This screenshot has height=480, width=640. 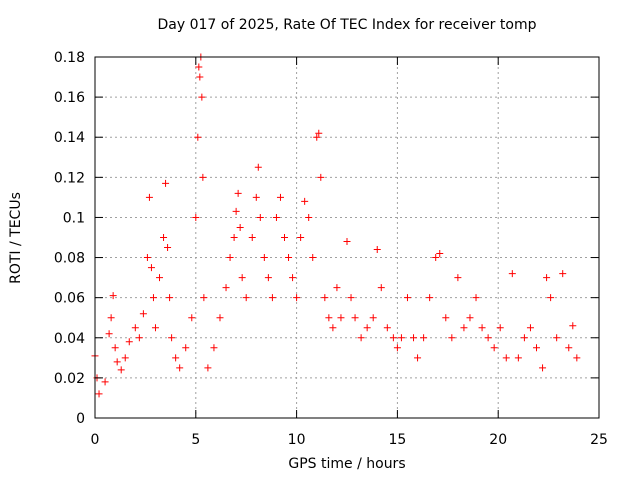 What do you see at coordinates (16, 238) in the screenshot?
I see `y-axis-label: ROTI / TECUs` at bounding box center [16, 238].